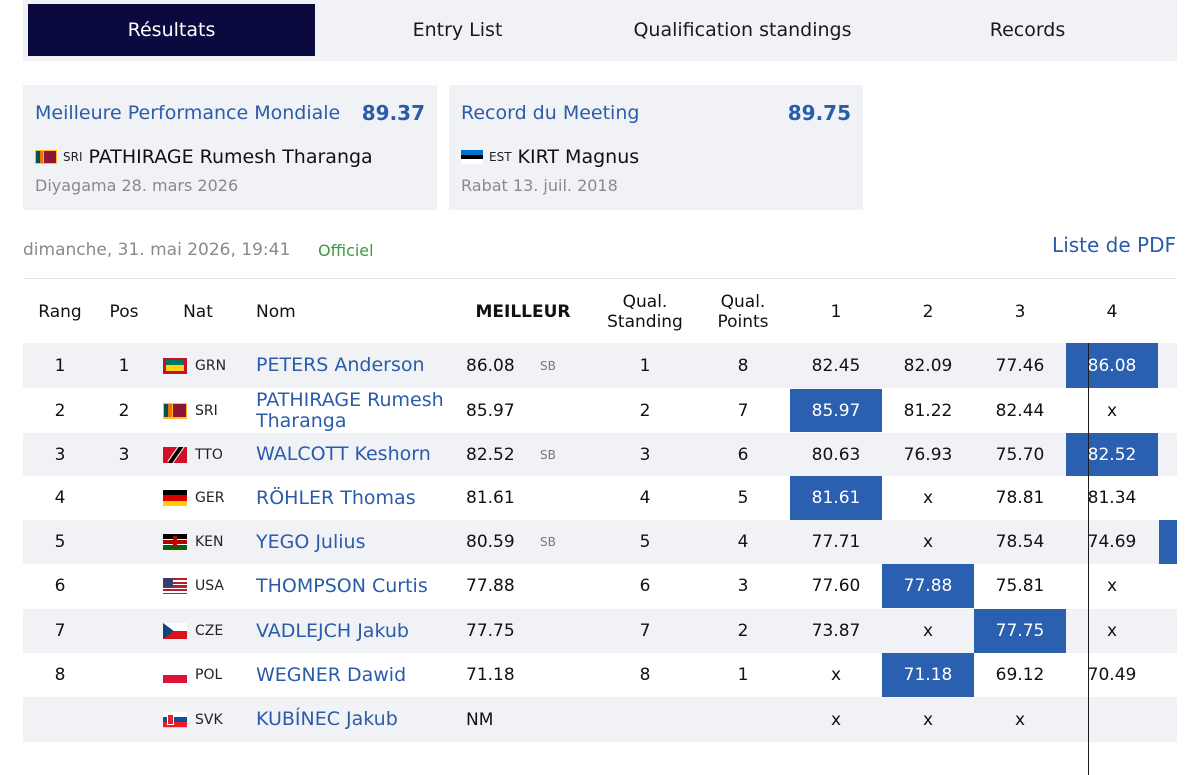 This screenshot has width=1200, height=775. Describe the element at coordinates (350, 410) in the screenshot. I see `athlete-name-link: PATHIRAGE Rumesh Tharanga` at that location.